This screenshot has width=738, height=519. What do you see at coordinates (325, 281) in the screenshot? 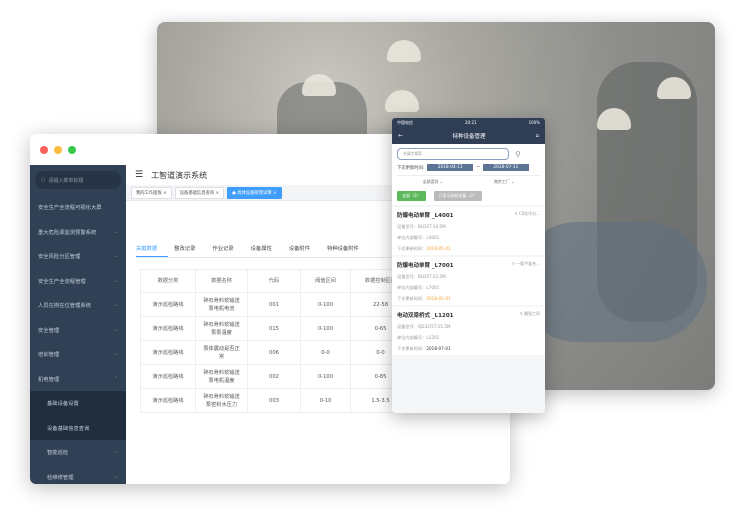
I see `column-header: 阈值区间` at bounding box center [325, 281].